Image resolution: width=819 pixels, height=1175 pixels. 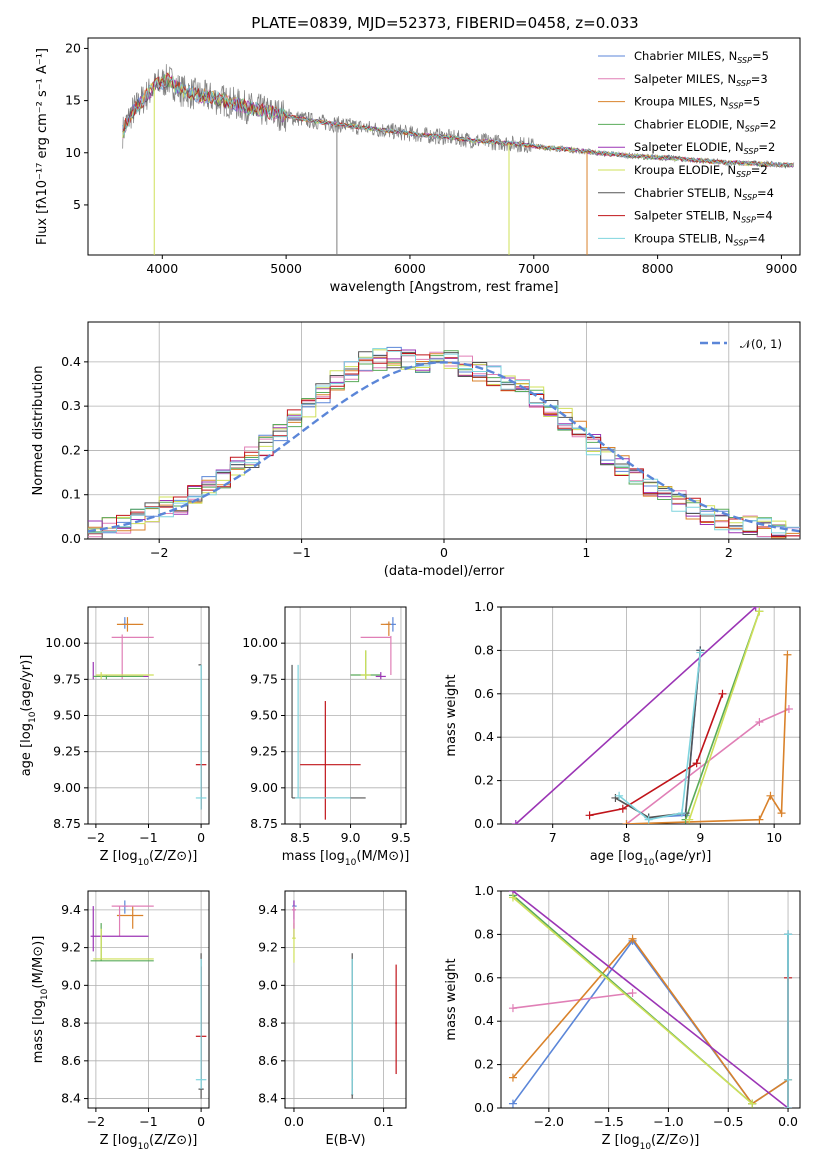 What do you see at coordinates (148, 837) in the screenshot?
I see `x-tick-label: −1` at bounding box center [148, 837].